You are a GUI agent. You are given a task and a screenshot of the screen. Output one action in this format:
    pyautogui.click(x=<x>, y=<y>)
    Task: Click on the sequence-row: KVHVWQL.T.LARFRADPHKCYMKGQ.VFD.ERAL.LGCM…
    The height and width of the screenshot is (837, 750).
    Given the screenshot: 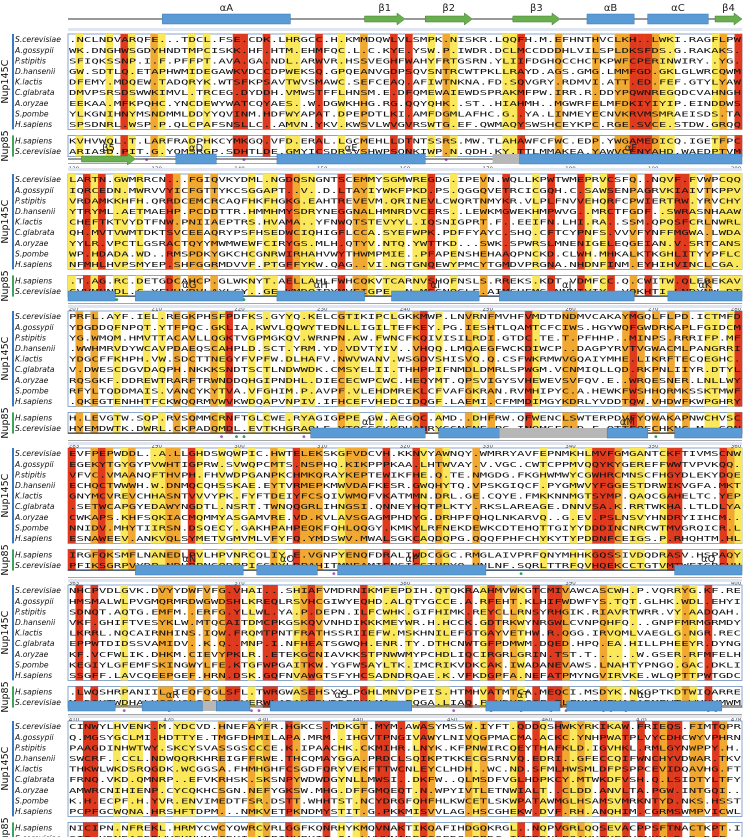 What is the action you would take?
    pyautogui.click(x=405, y=142)
    